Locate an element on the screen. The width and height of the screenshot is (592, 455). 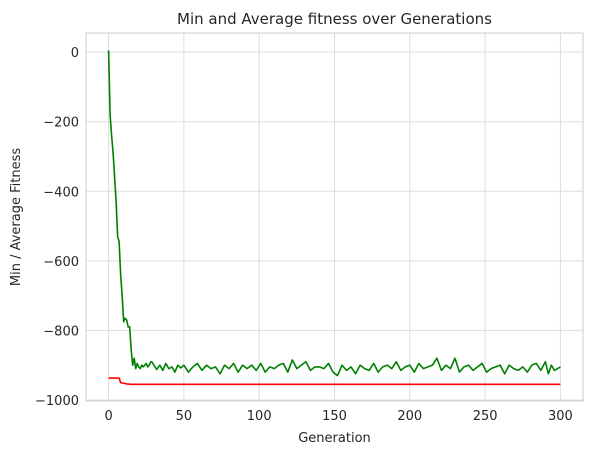
x-tick-label: 250 is located at coordinates (485, 416).